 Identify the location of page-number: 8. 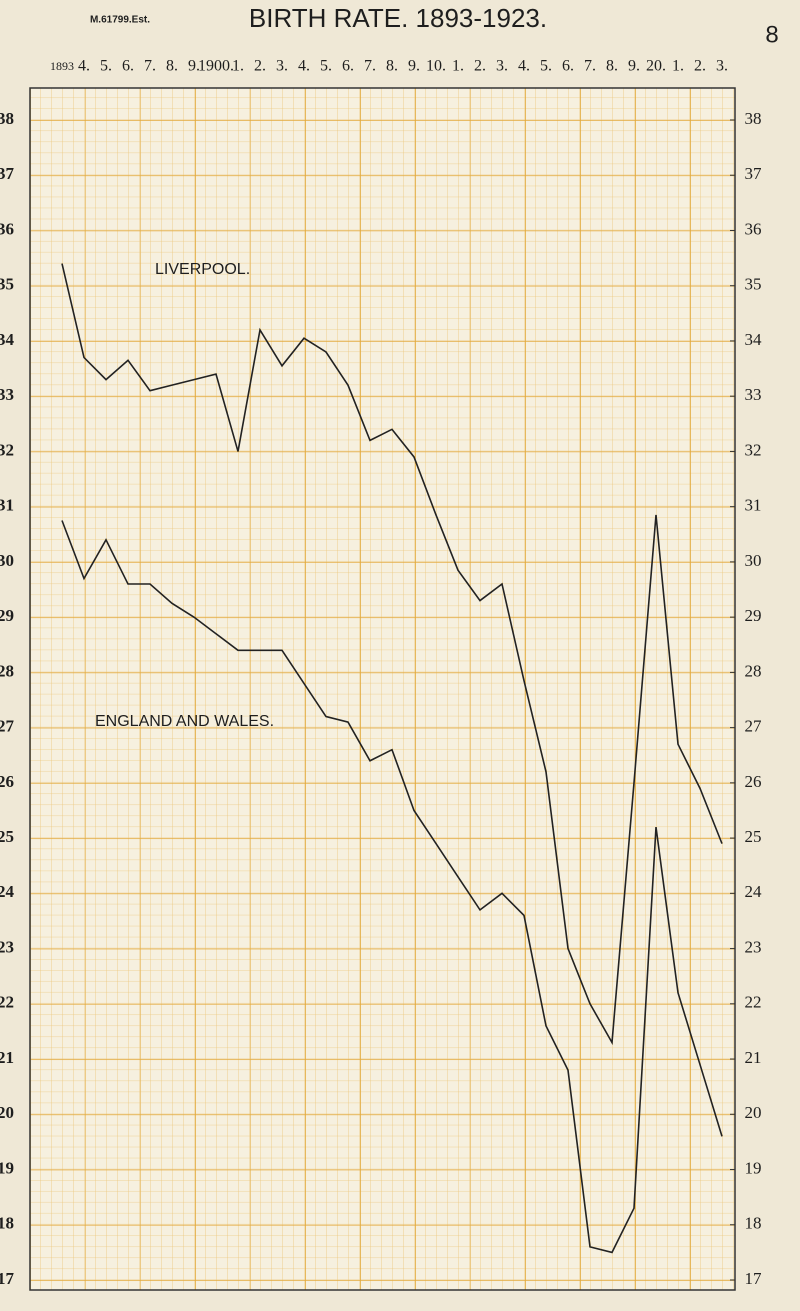
(771, 34).